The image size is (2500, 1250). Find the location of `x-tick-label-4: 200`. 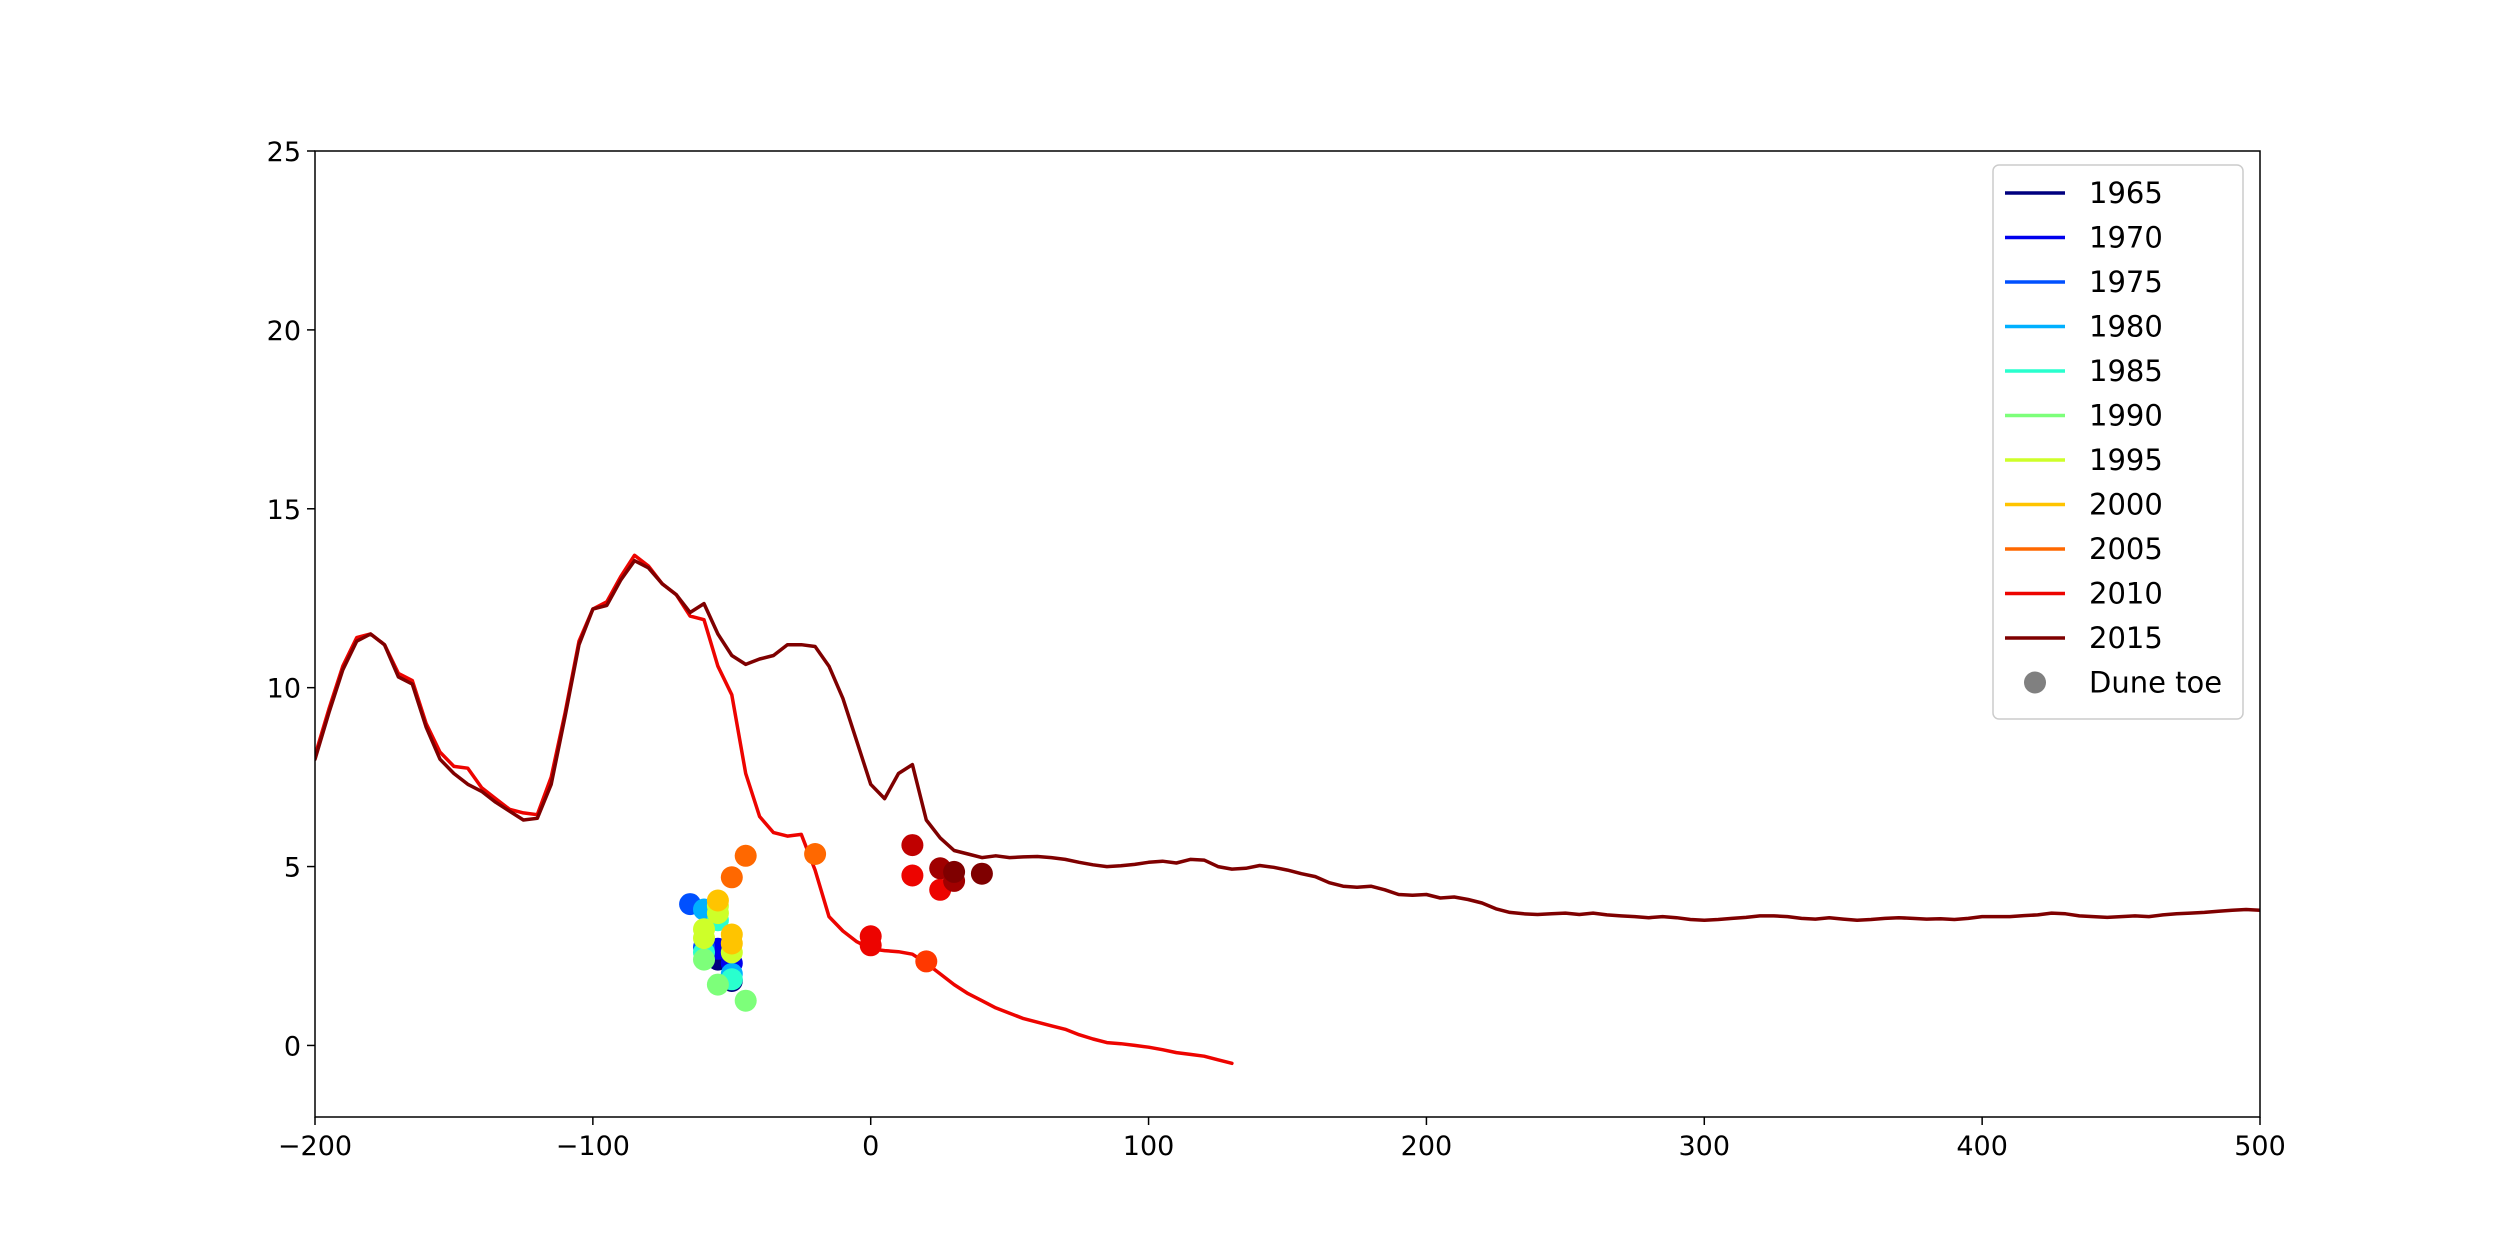

x-tick-label-4: 200 is located at coordinates (1427, 1146).